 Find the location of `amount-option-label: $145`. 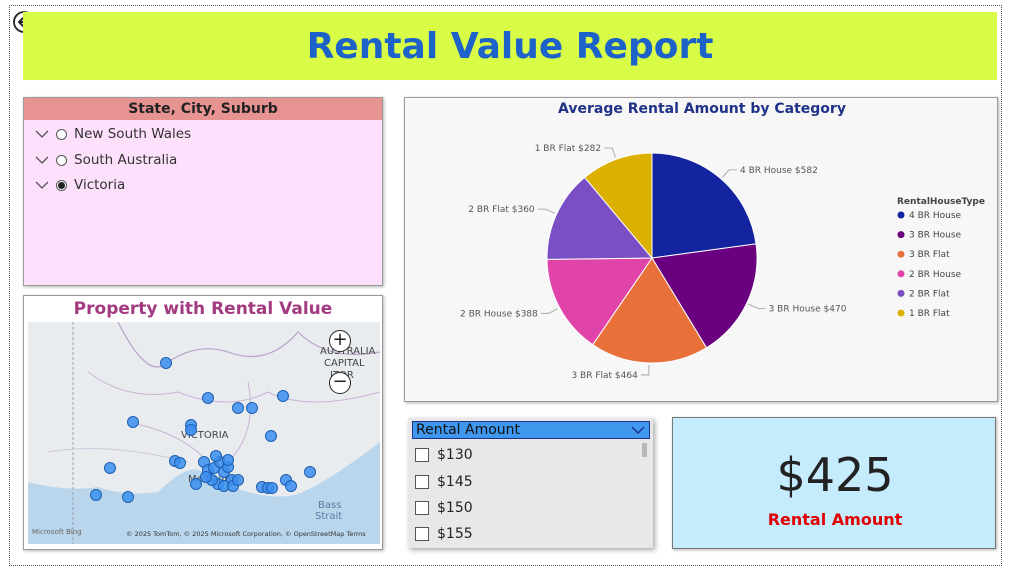

amount-option-label: $145 is located at coordinates (455, 482).